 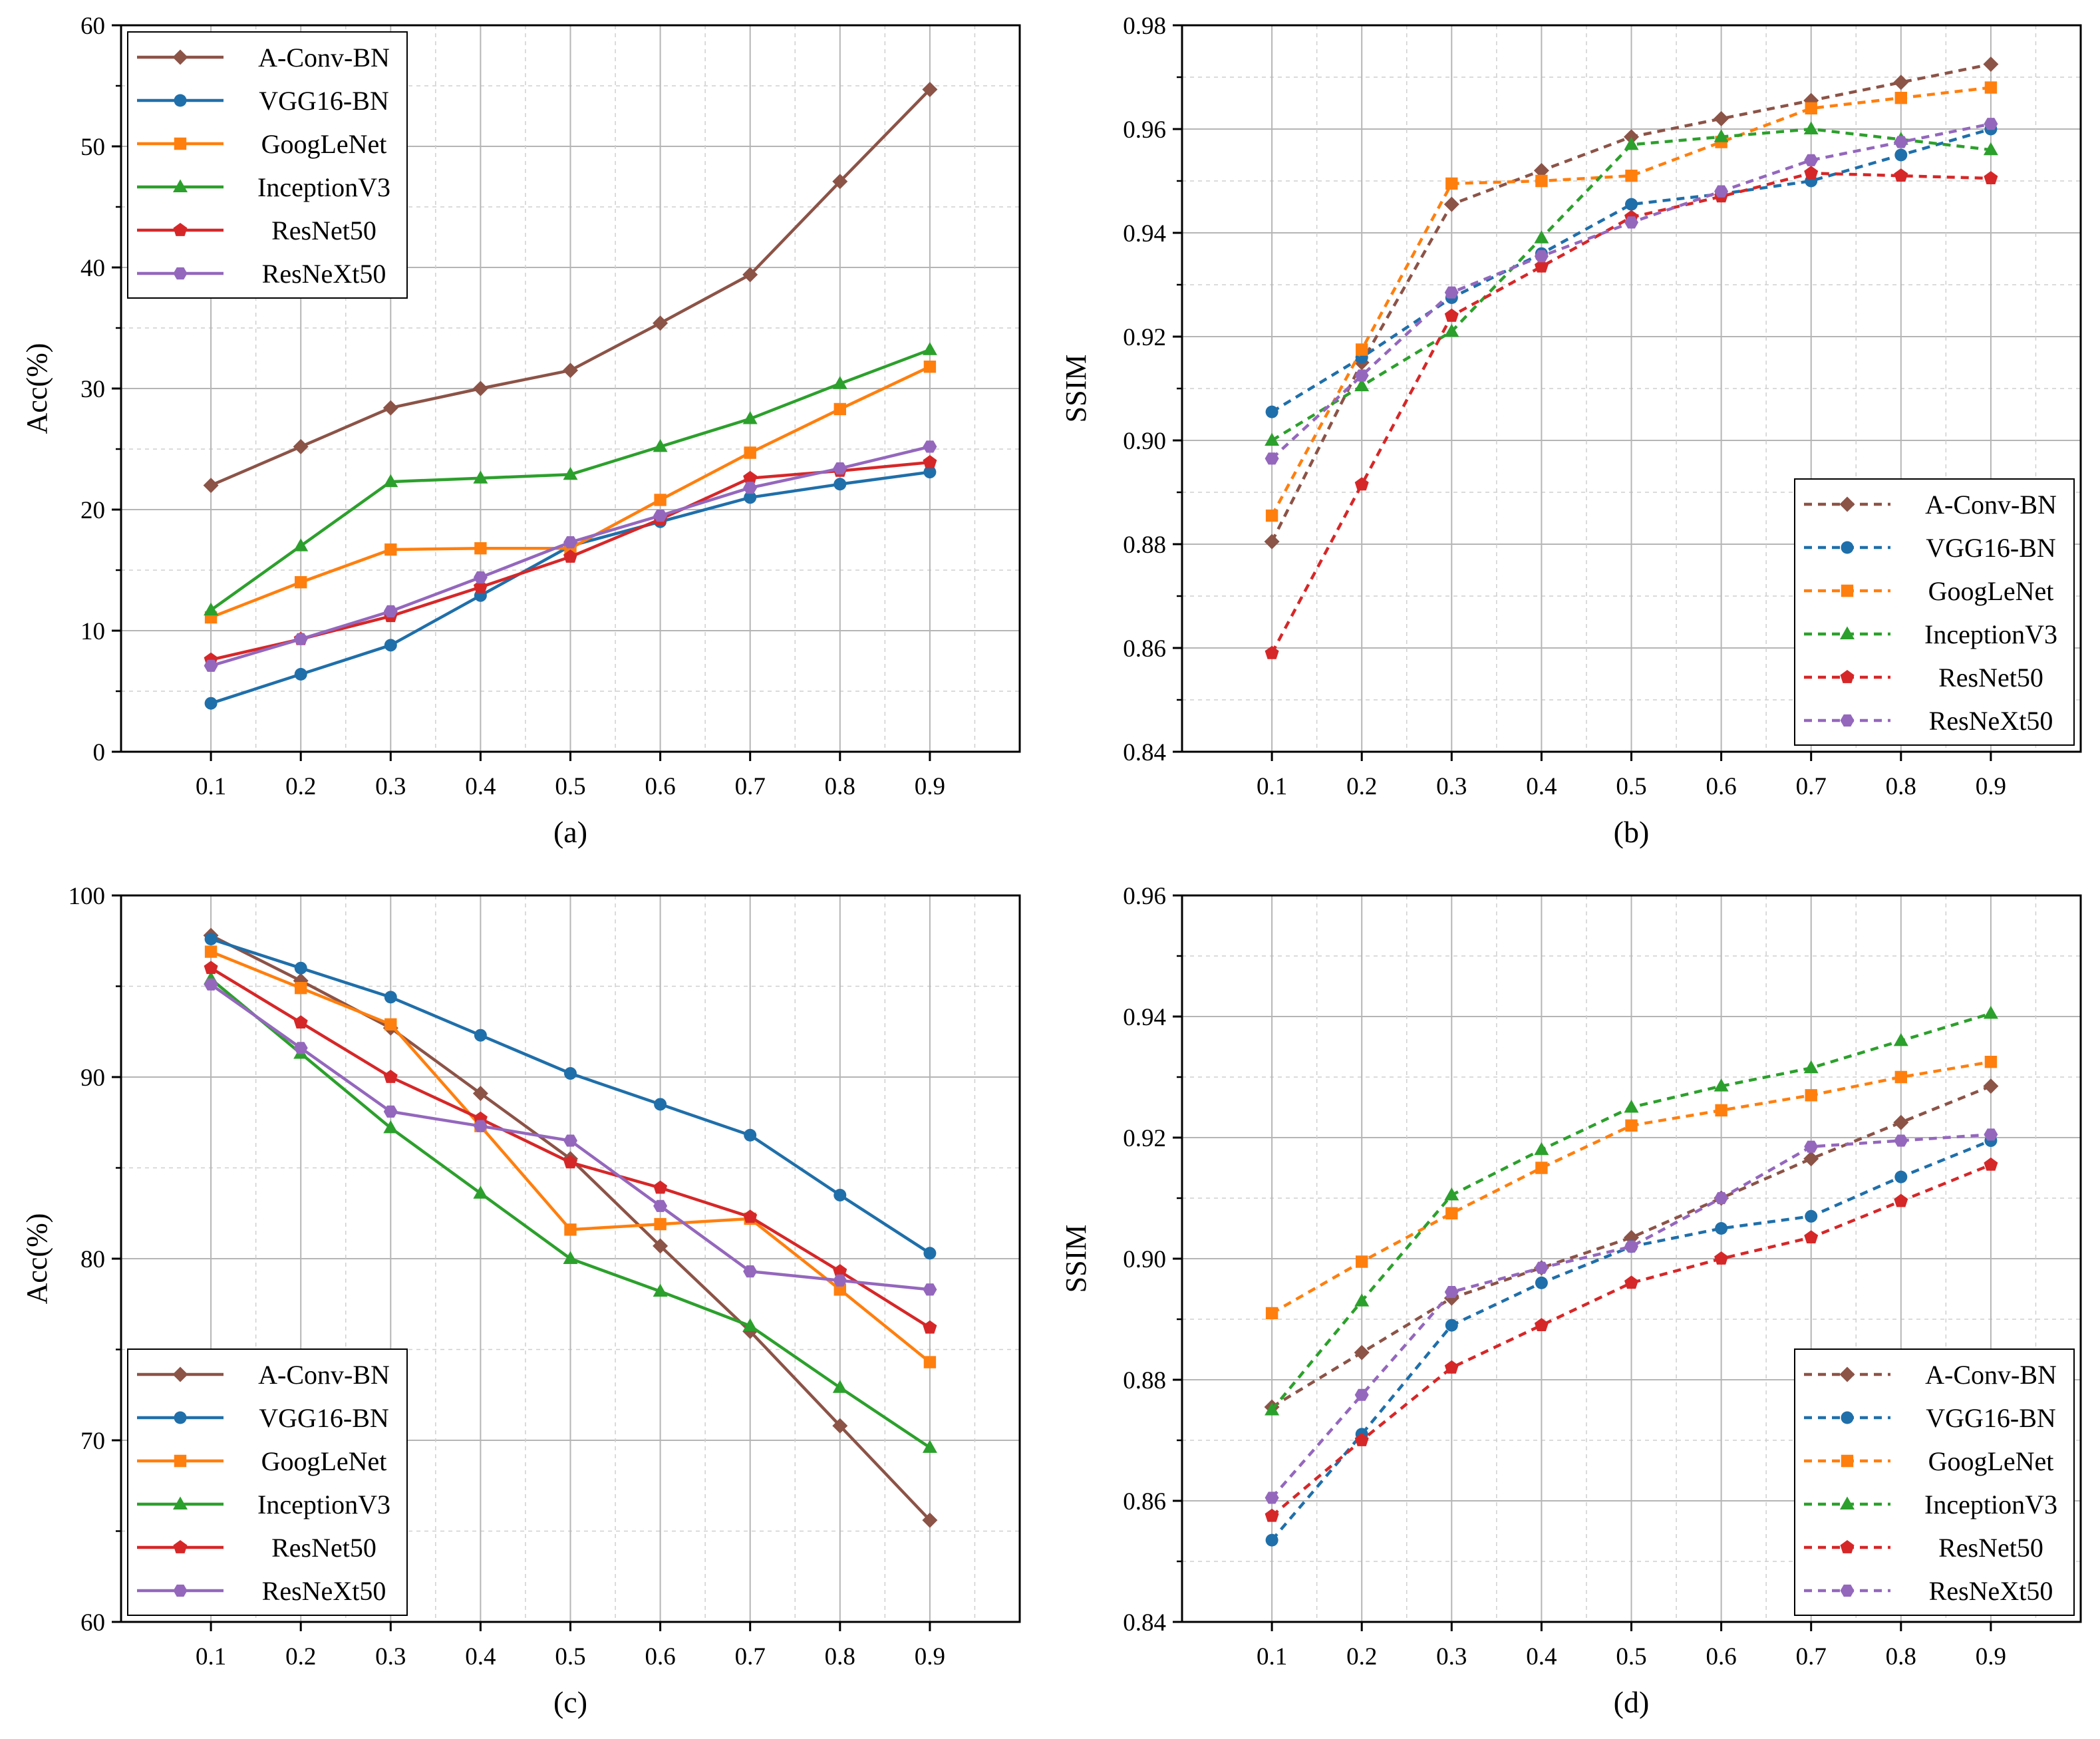 I want to click on x-tick-label: 0.3, so click(x=391, y=1657).